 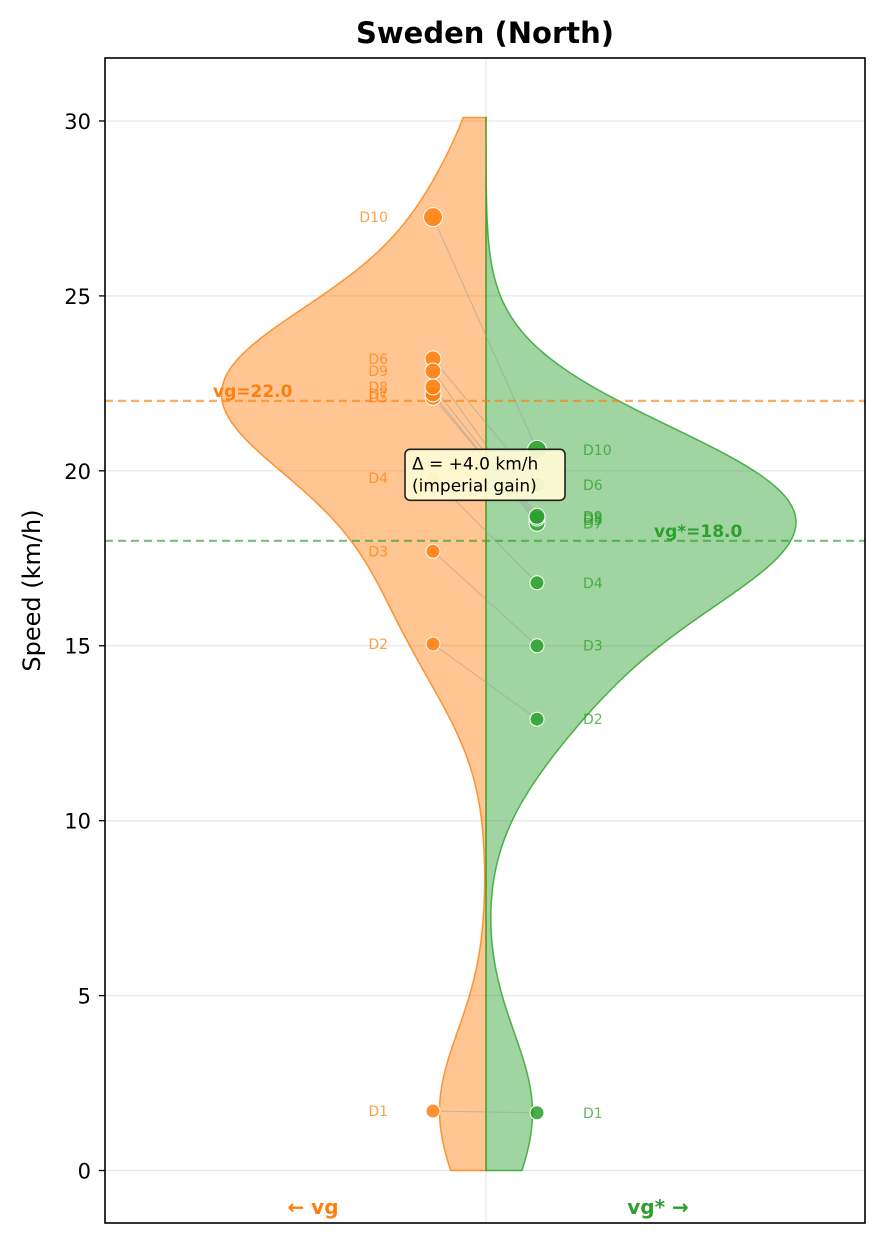 What do you see at coordinates (84, 1172) in the screenshot?
I see `ytick-label-0: 0` at bounding box center [84, 1172].